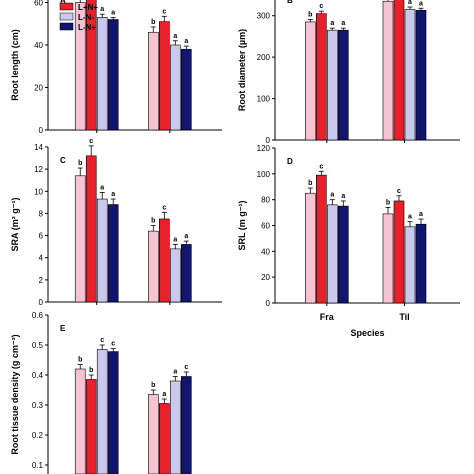 The image size is (474, 474). I want to click on y-tick-label: 200, so click(264, 57).